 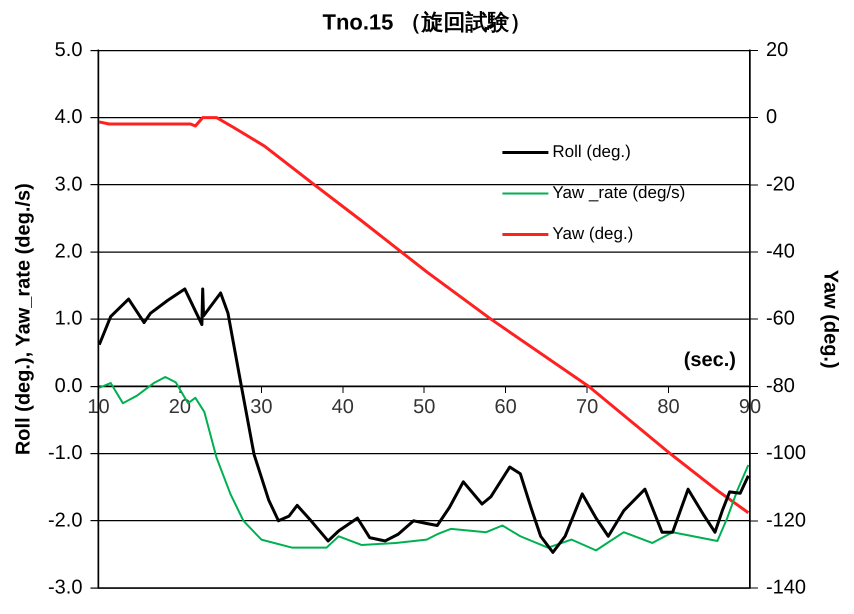 I want to click on x-tick-label: 80, so click(x=668, y=407).